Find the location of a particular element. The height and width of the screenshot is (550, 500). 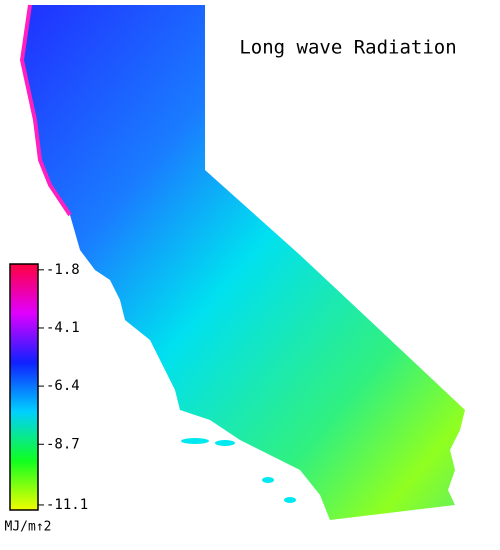

tick-label: -8.7 is located at coordinates (63, 444).